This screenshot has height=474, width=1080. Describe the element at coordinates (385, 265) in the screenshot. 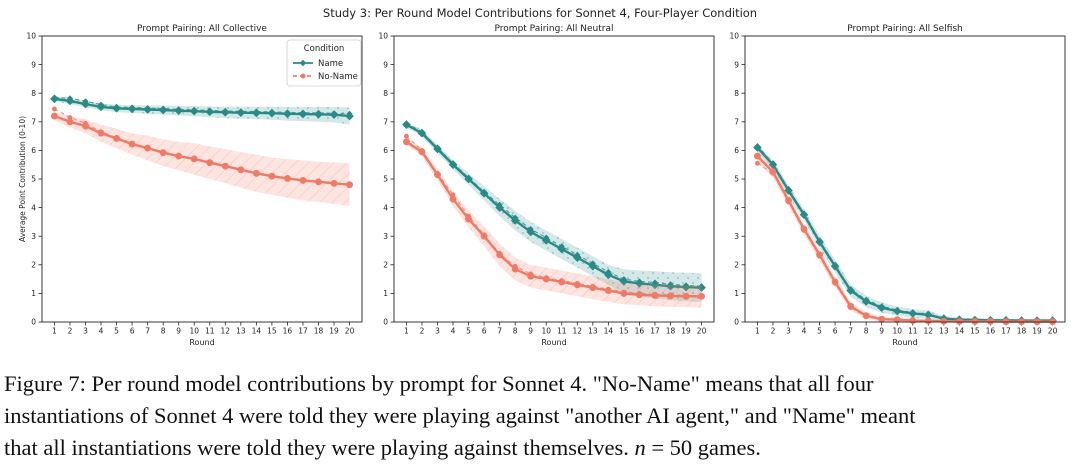

I see `panel-2-ytick-label: 2` at that location.